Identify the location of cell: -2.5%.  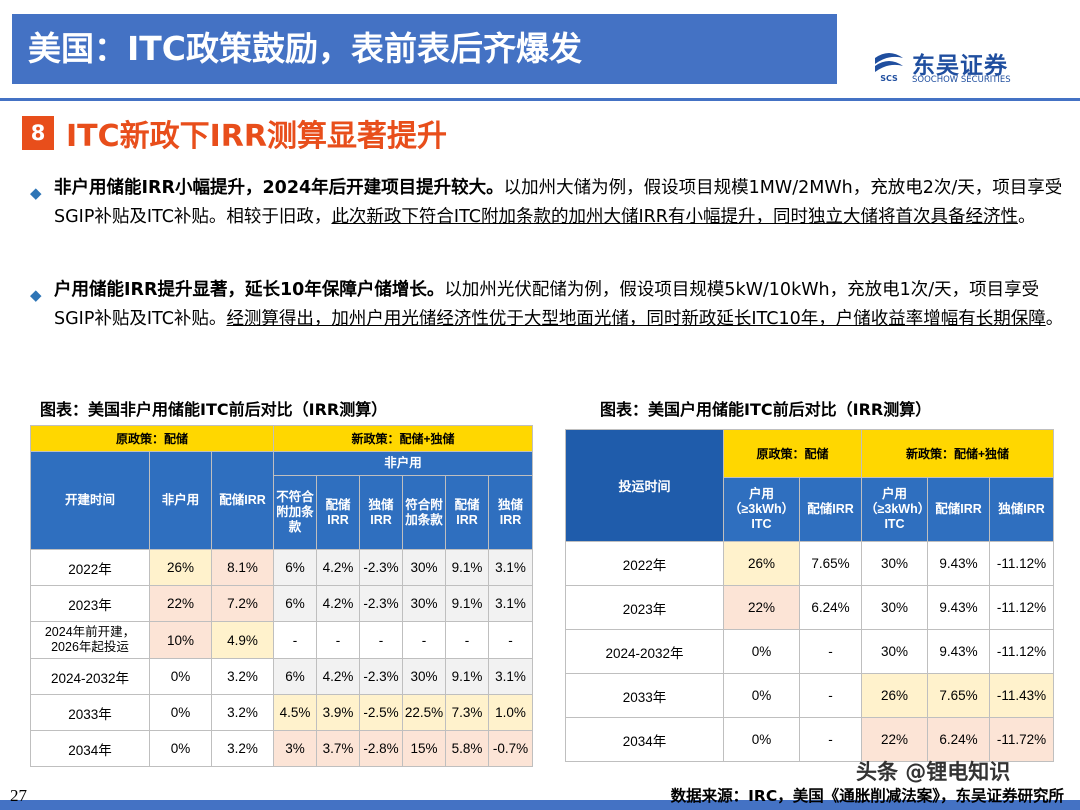
(381, 712).